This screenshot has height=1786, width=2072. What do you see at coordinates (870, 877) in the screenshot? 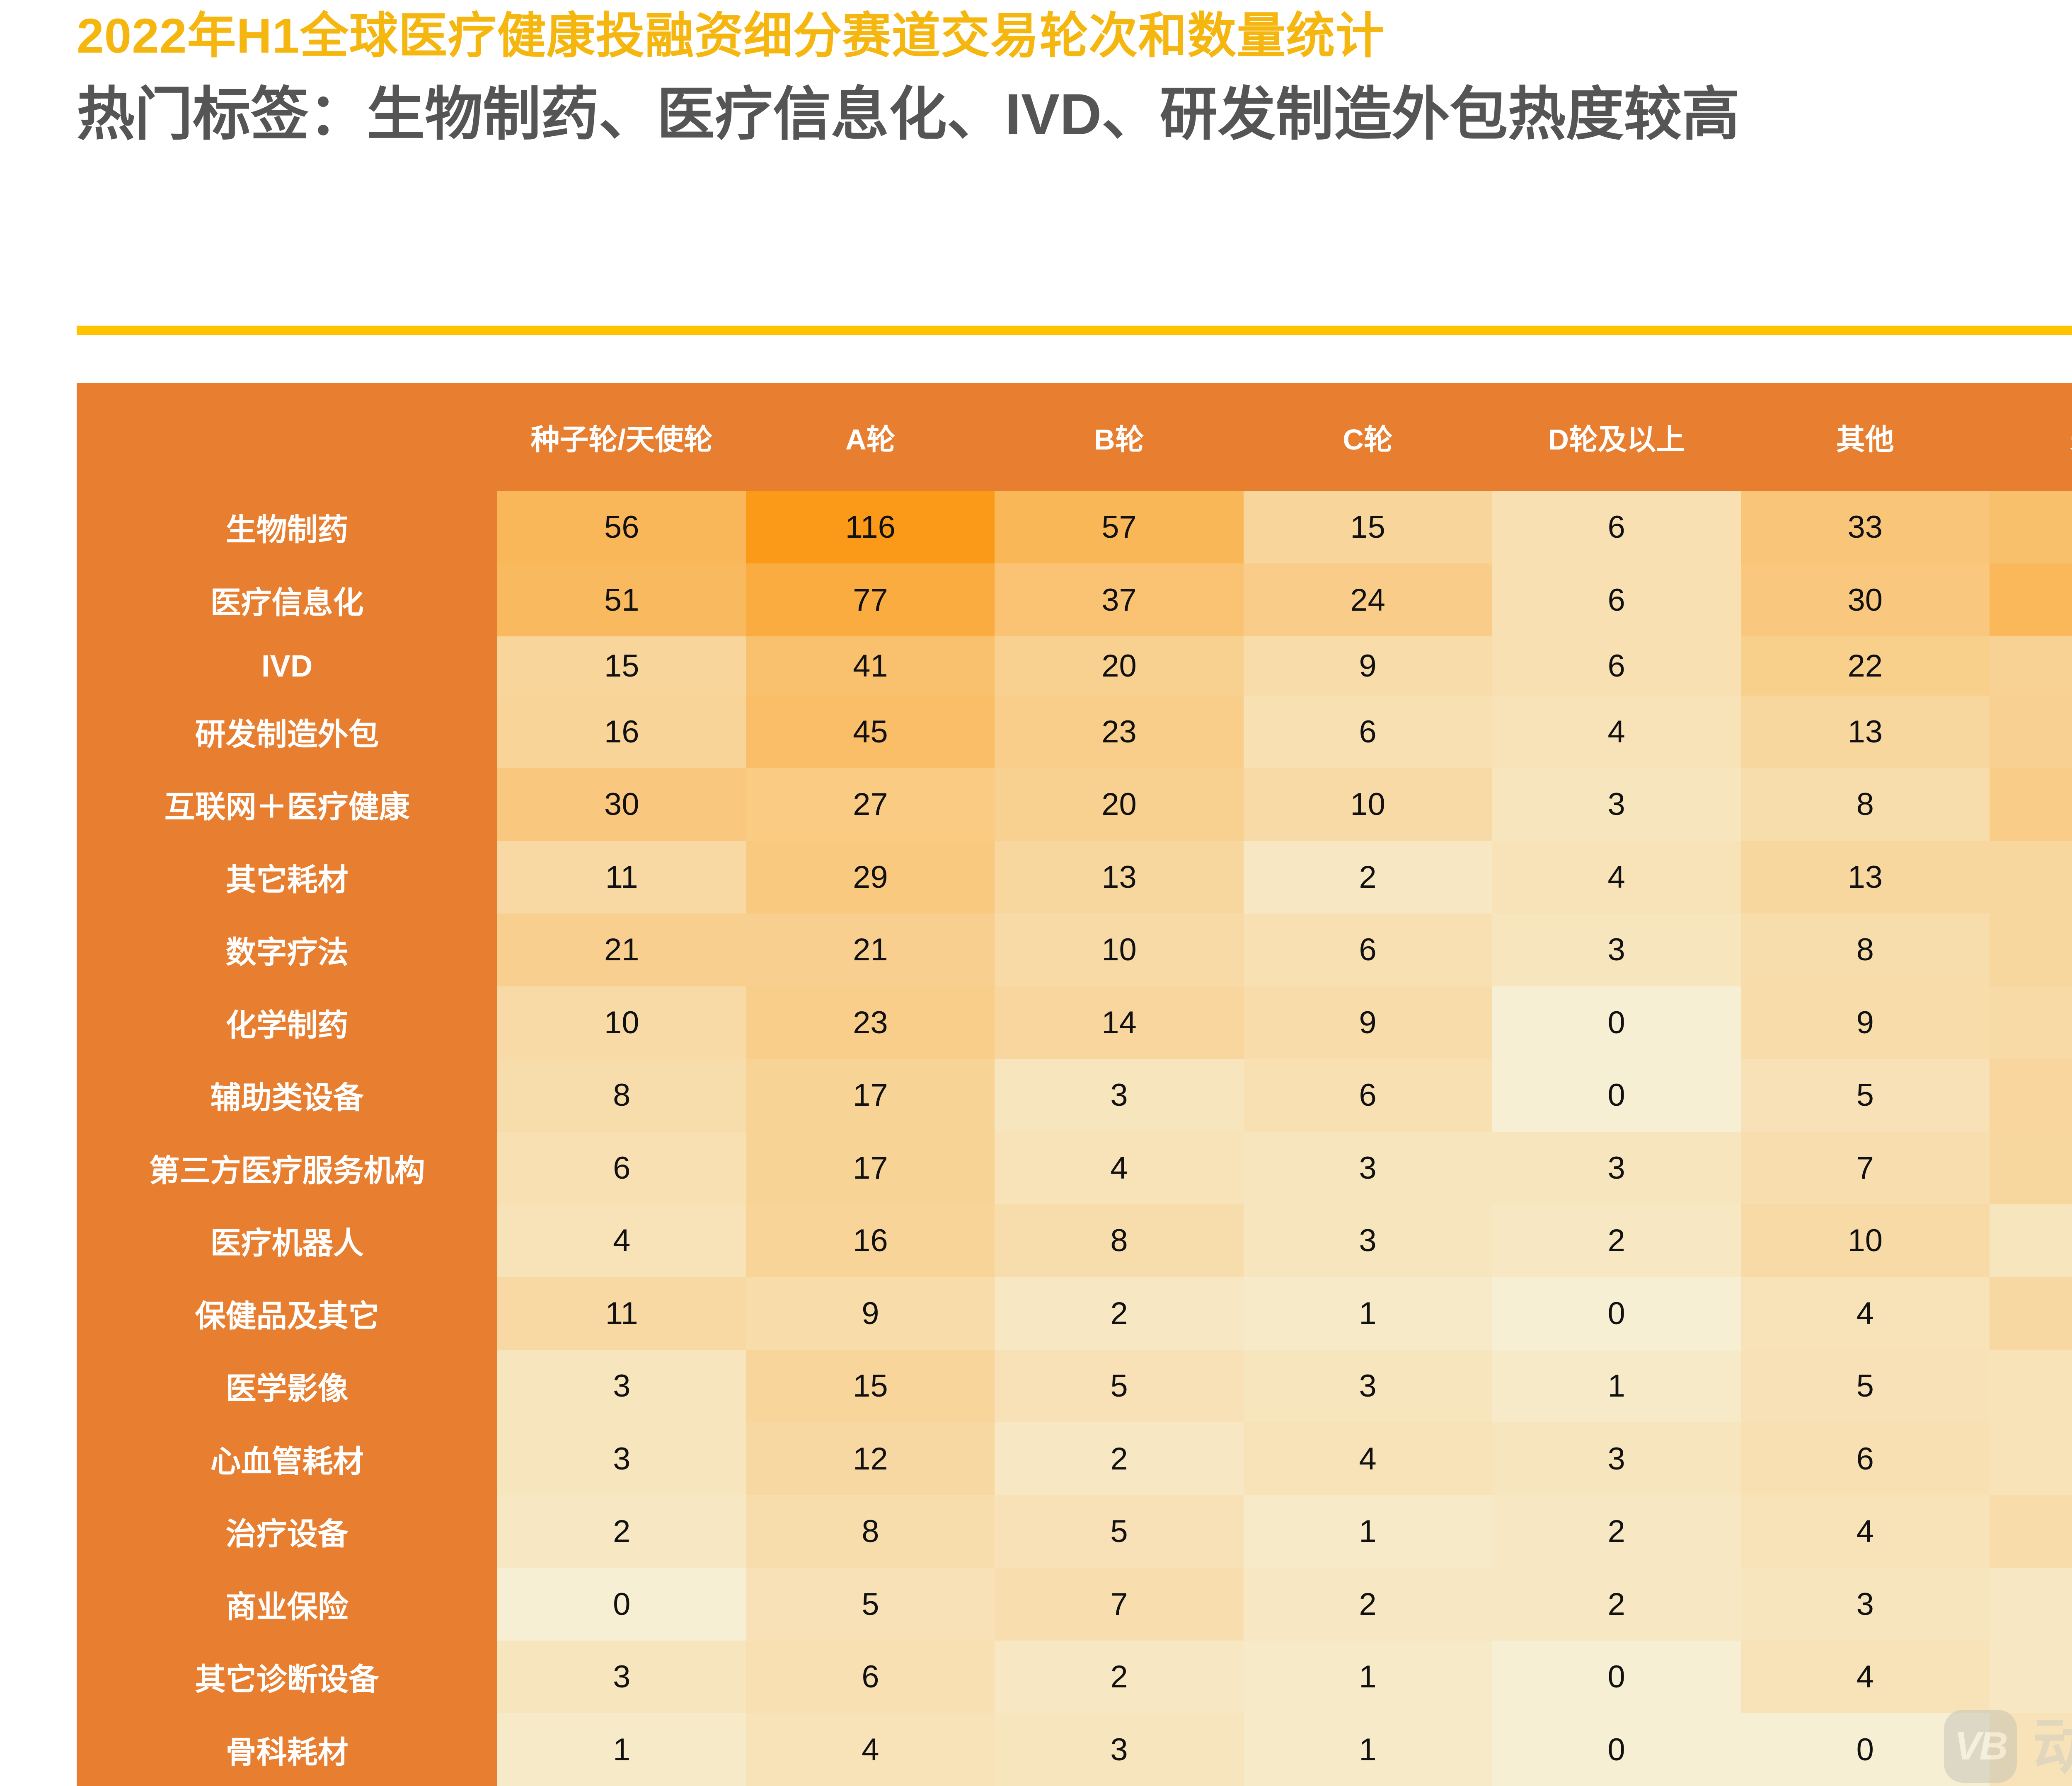
I see `heatmap-cell: 29` at bounding box center [870, 877].